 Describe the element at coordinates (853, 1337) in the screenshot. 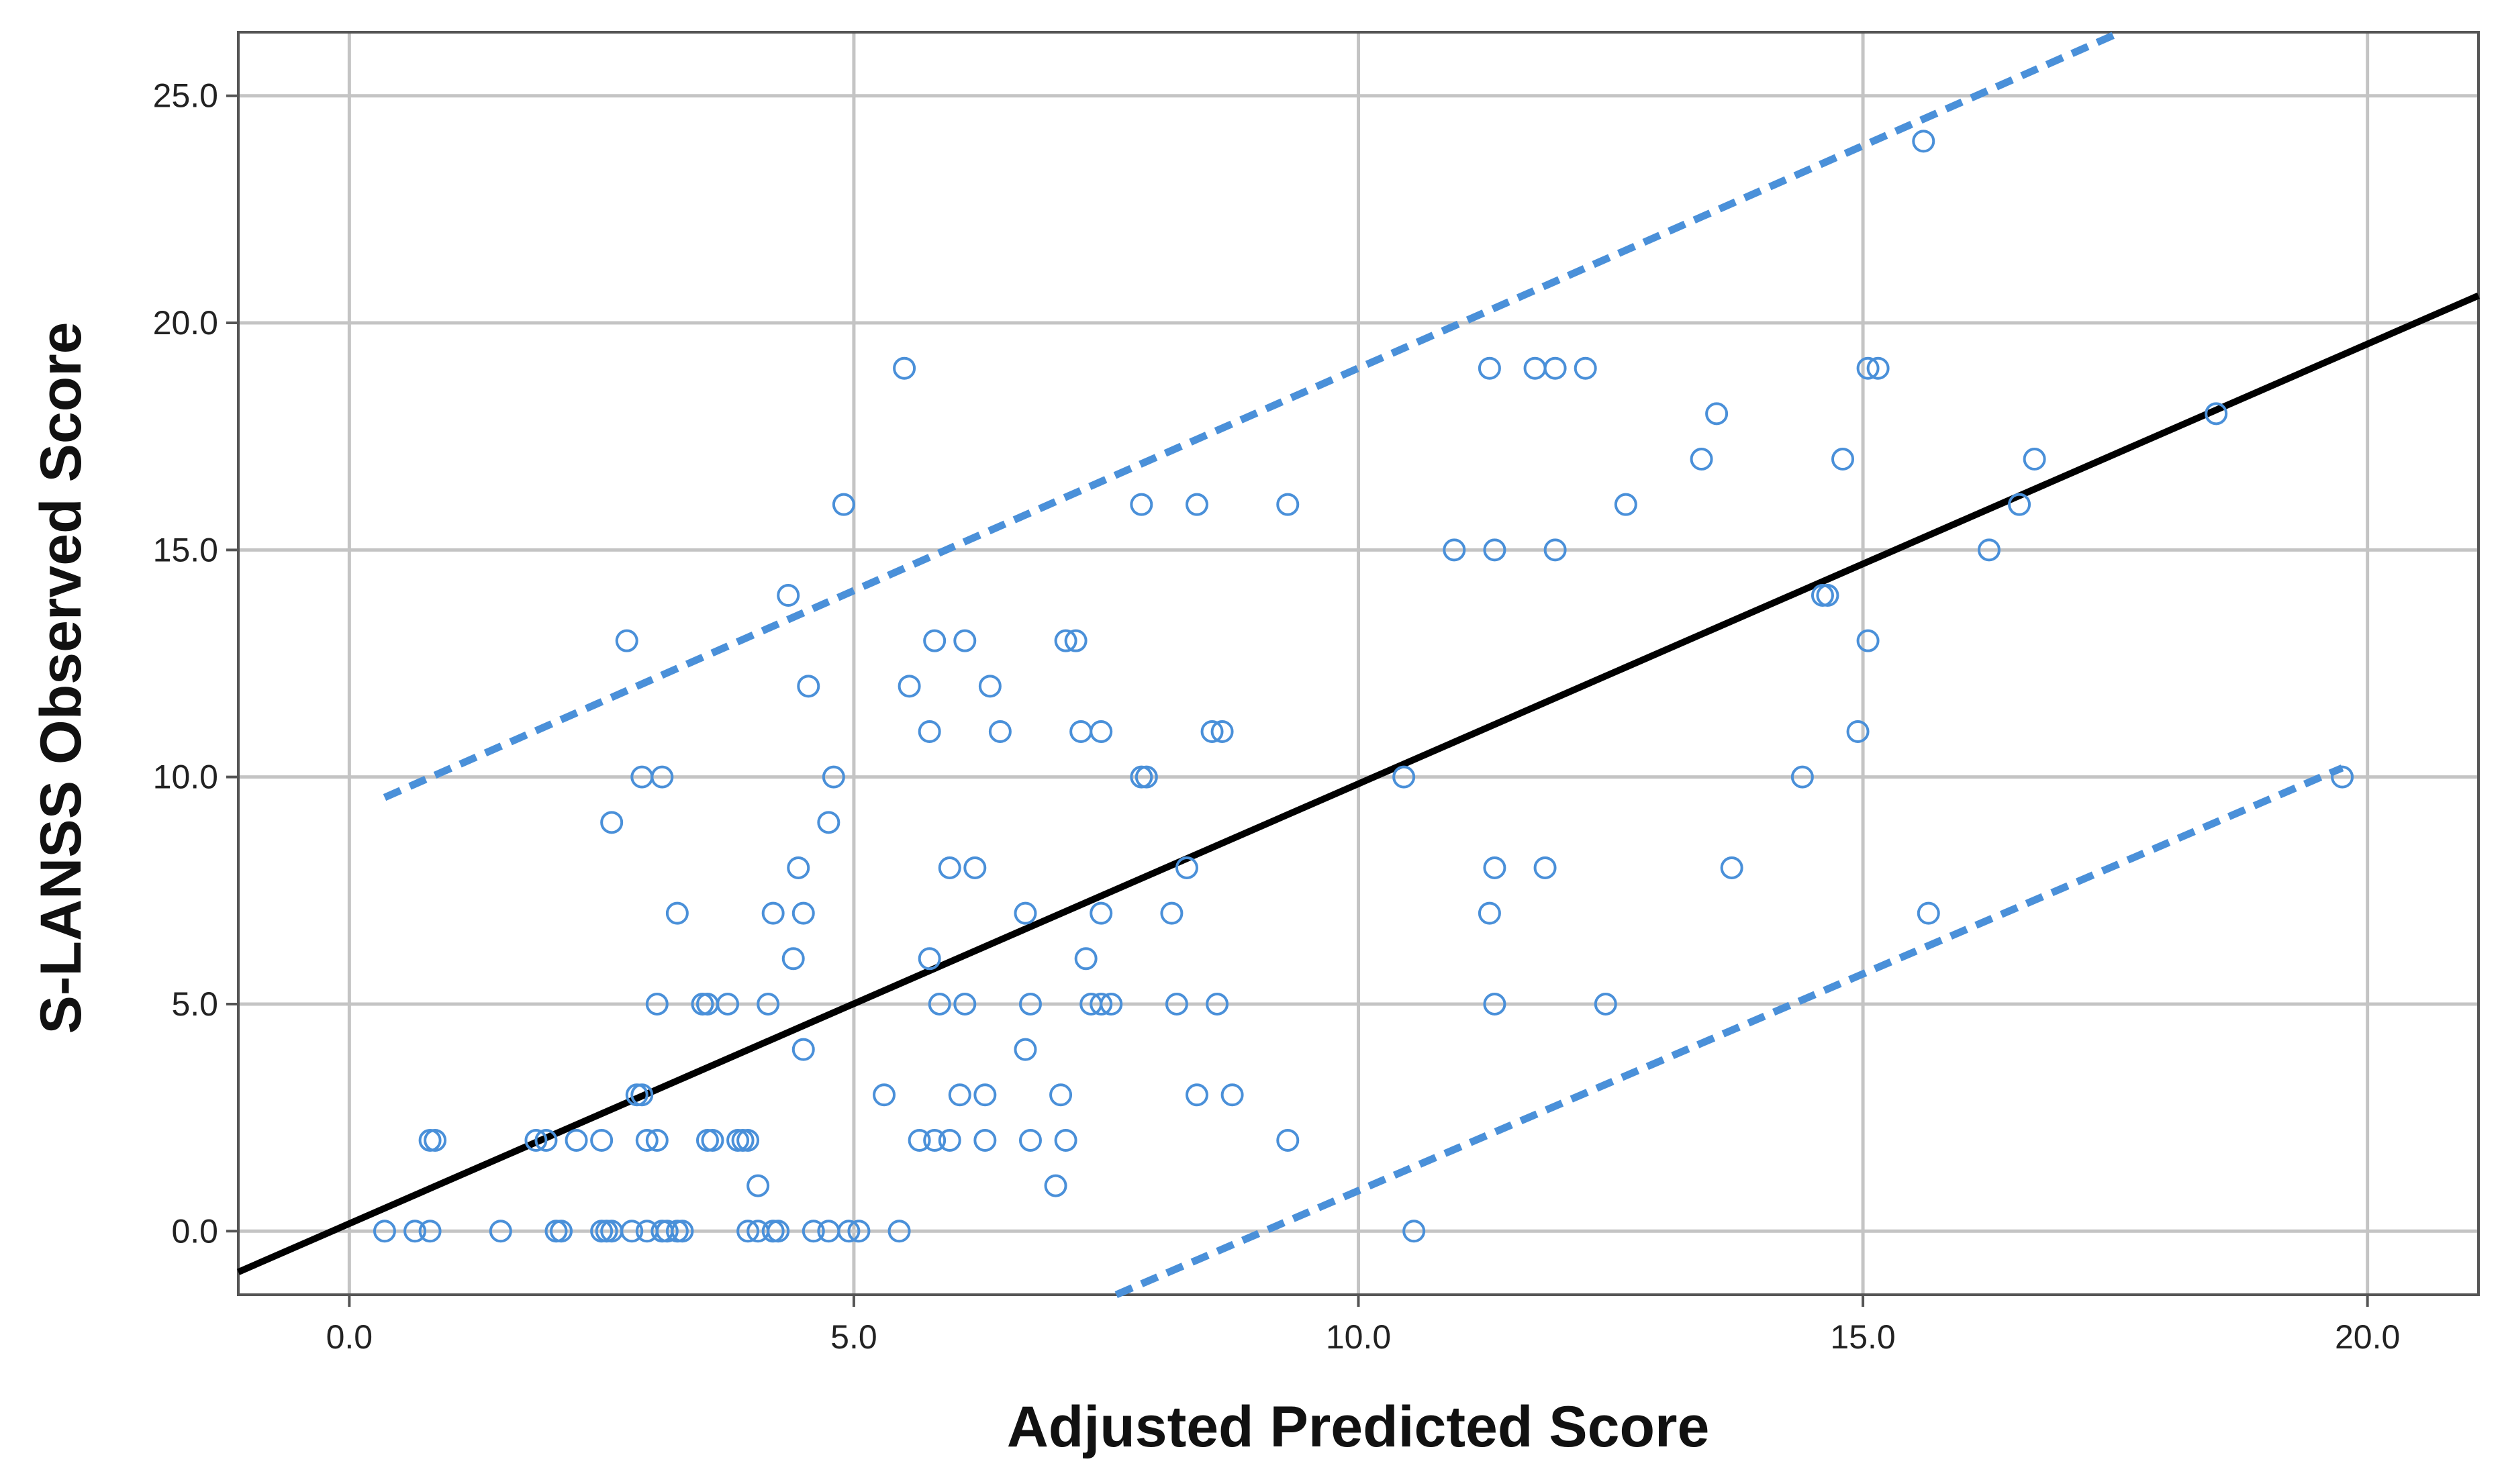

I see `x-tick-label: 5.0` at that location.